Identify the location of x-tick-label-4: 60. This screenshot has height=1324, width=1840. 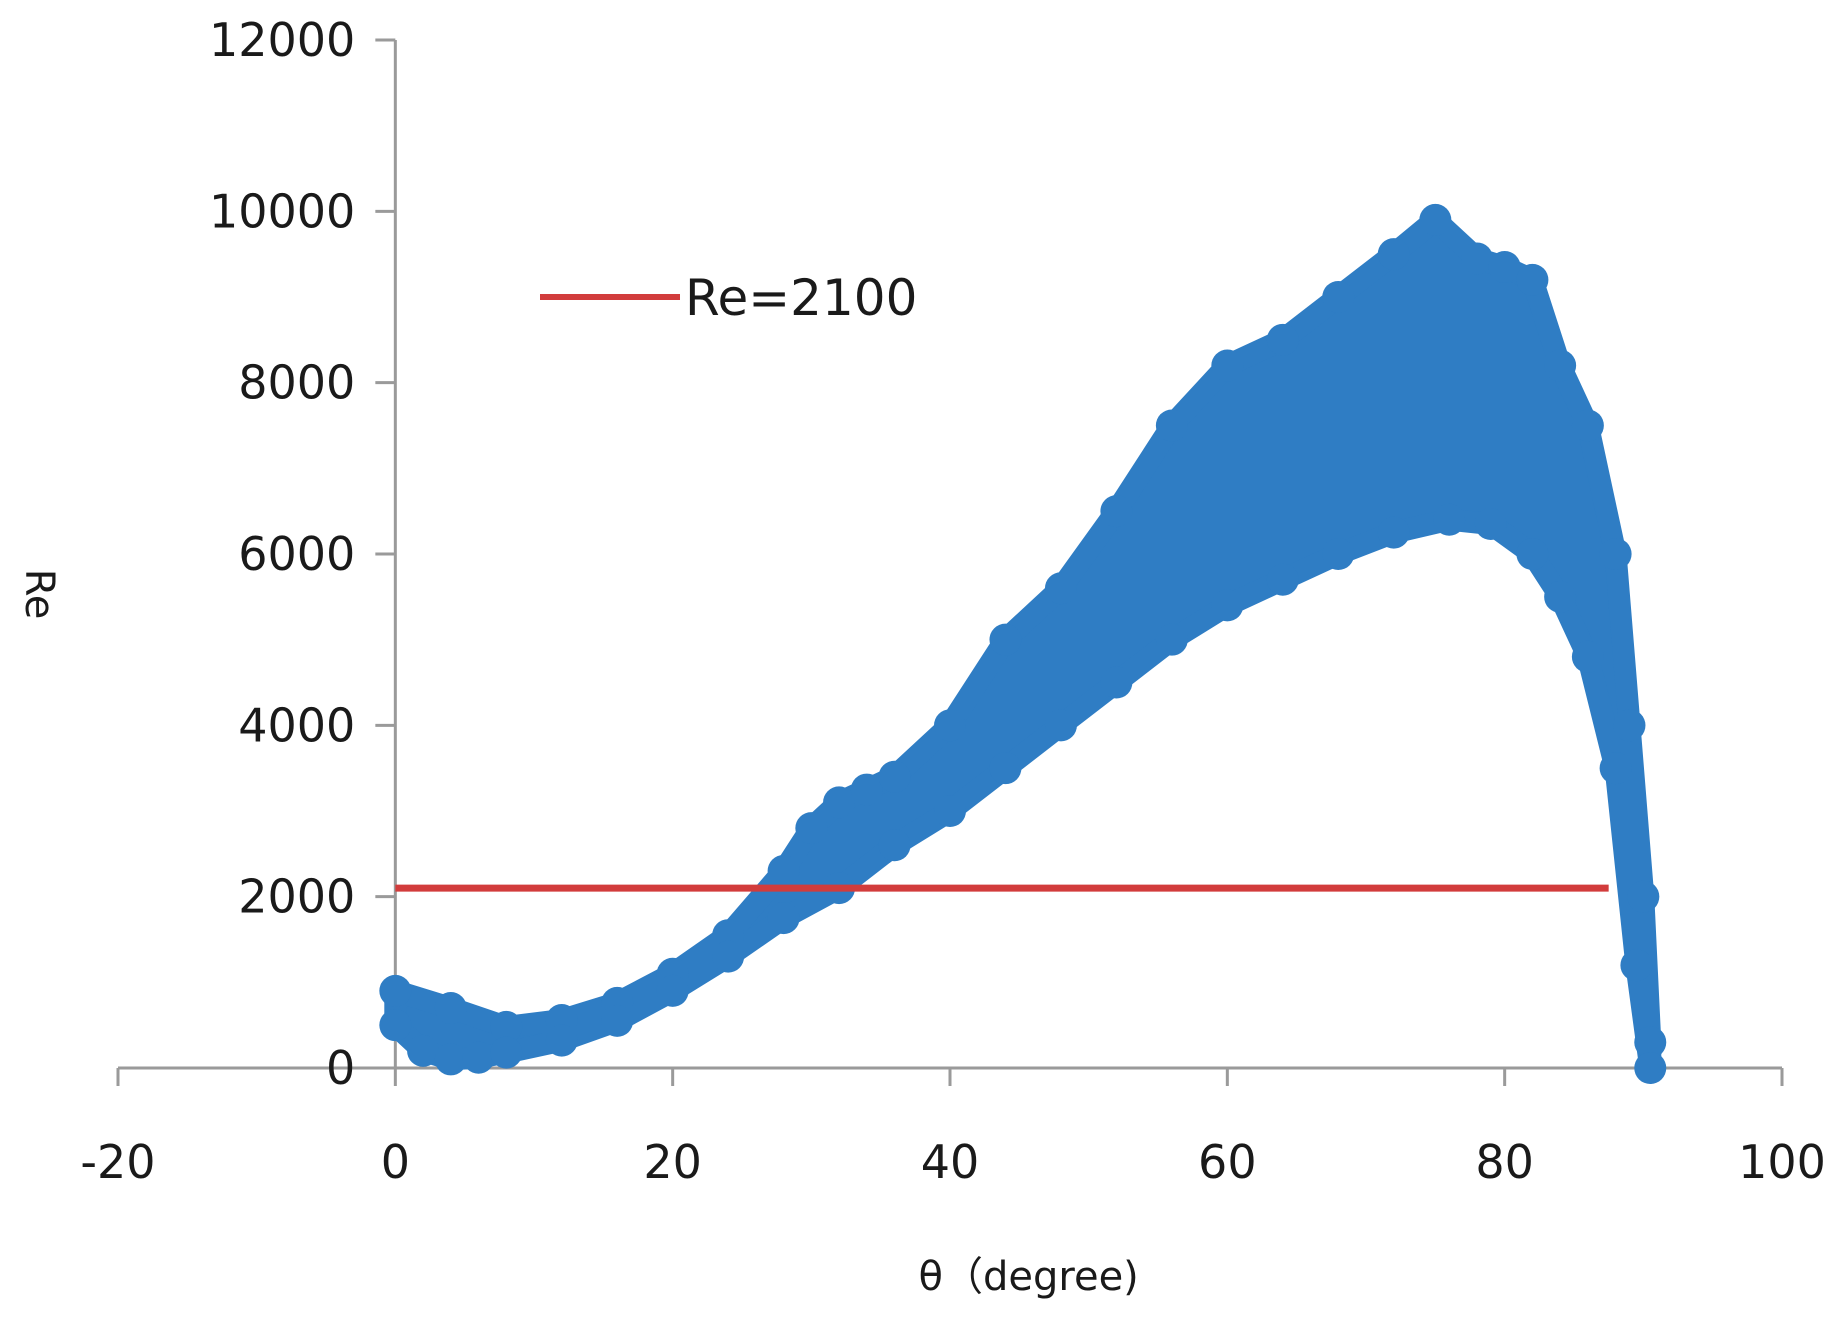
(1227, 1162).